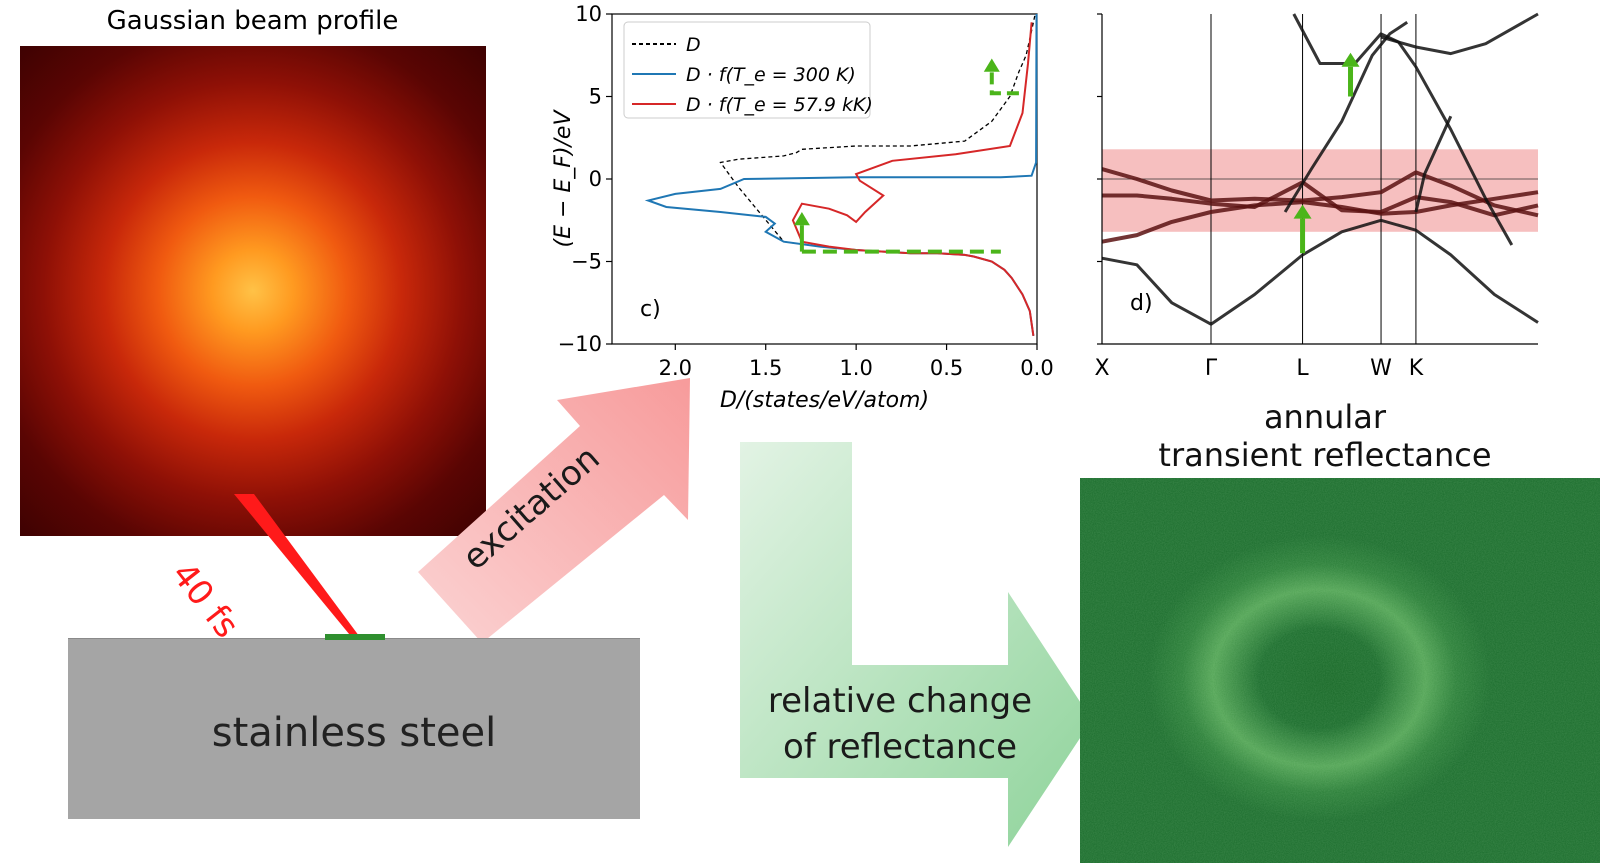  What do you see at coordinates (801, 219) in the screenshot?
I see `excitation-arrow-head` at bounding box center [801, 219].